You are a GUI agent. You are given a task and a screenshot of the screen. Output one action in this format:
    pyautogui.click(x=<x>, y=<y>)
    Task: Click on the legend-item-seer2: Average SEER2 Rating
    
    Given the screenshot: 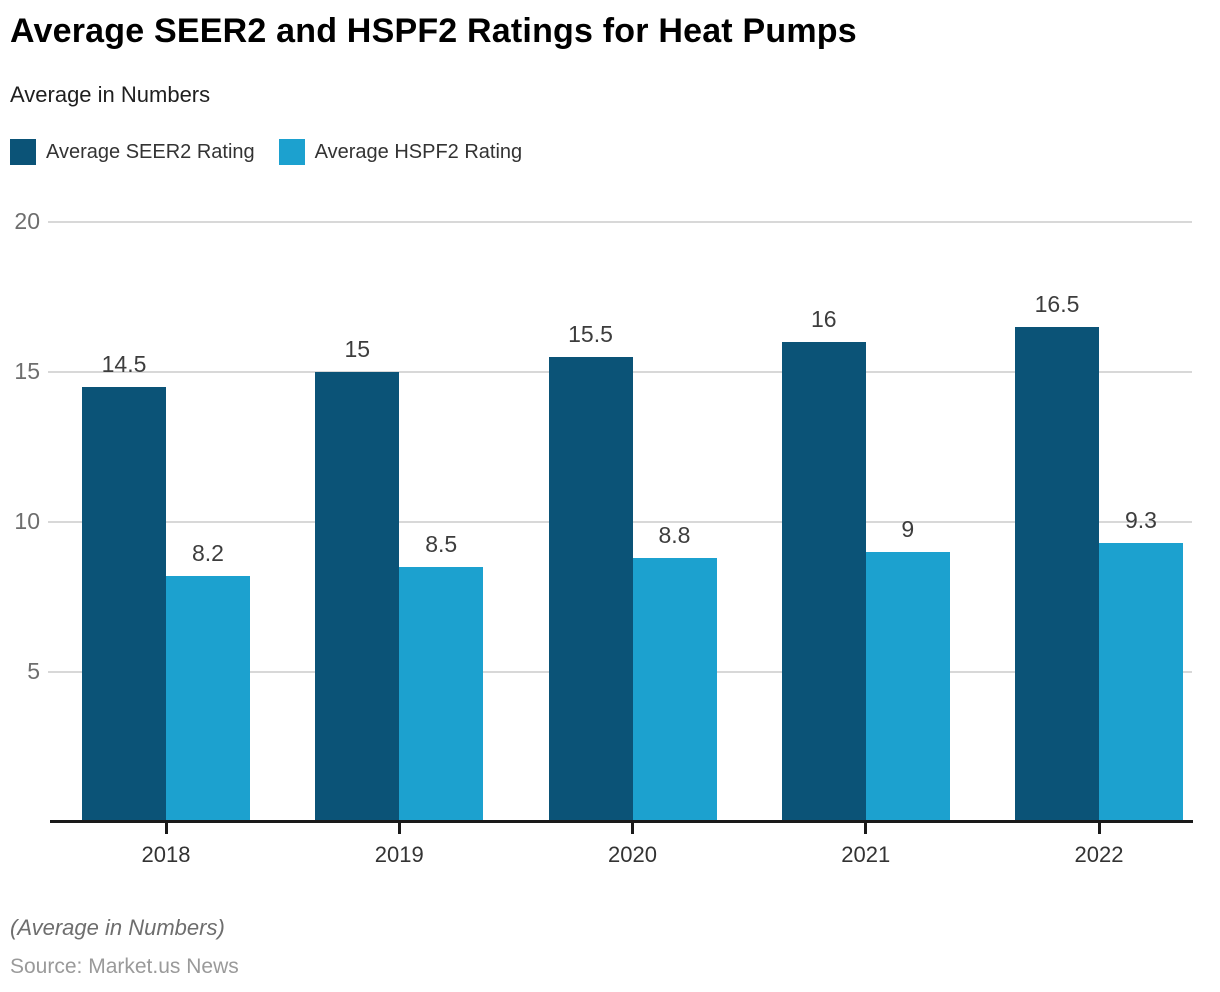 What is the action you would take?
    pyautogui.click(x=132, y=152)
    